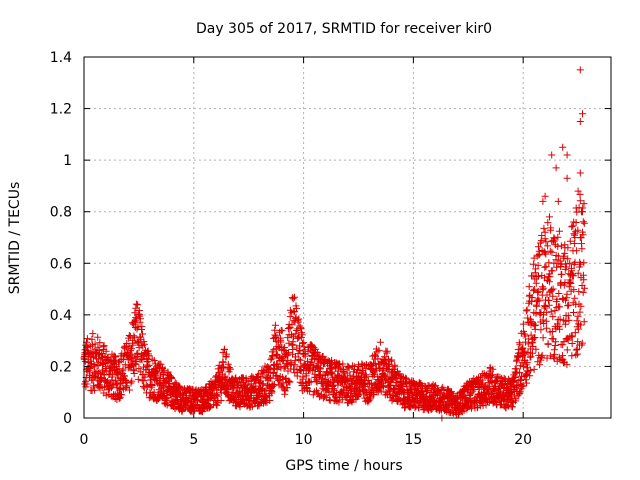 This screenshot has width=640, height=480. What do you see at coordinates (67, 161) in the screenshot?
I see `y-tick-label: 1` at bounding box center [67, 161].